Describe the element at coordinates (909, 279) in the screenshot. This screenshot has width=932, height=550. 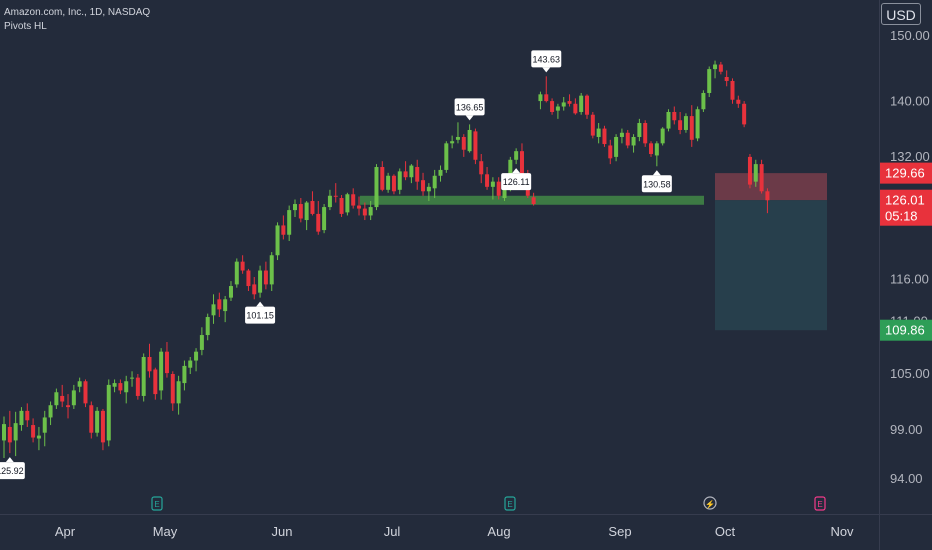
I see `price-tick-label: 116.00` at that location.